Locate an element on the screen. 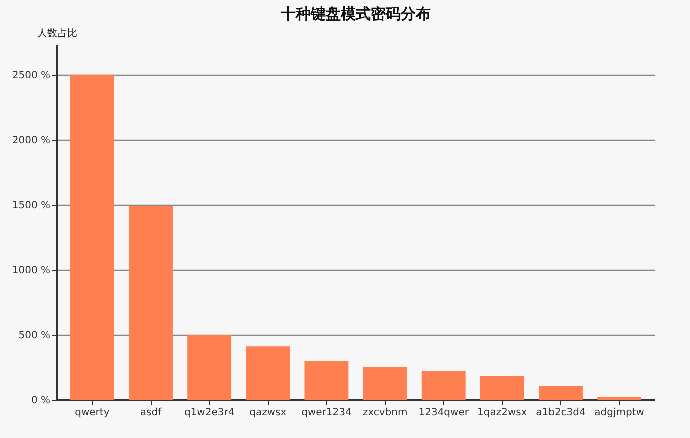  x-tick-label: 1234qwer is located at coordinates (444, 413).